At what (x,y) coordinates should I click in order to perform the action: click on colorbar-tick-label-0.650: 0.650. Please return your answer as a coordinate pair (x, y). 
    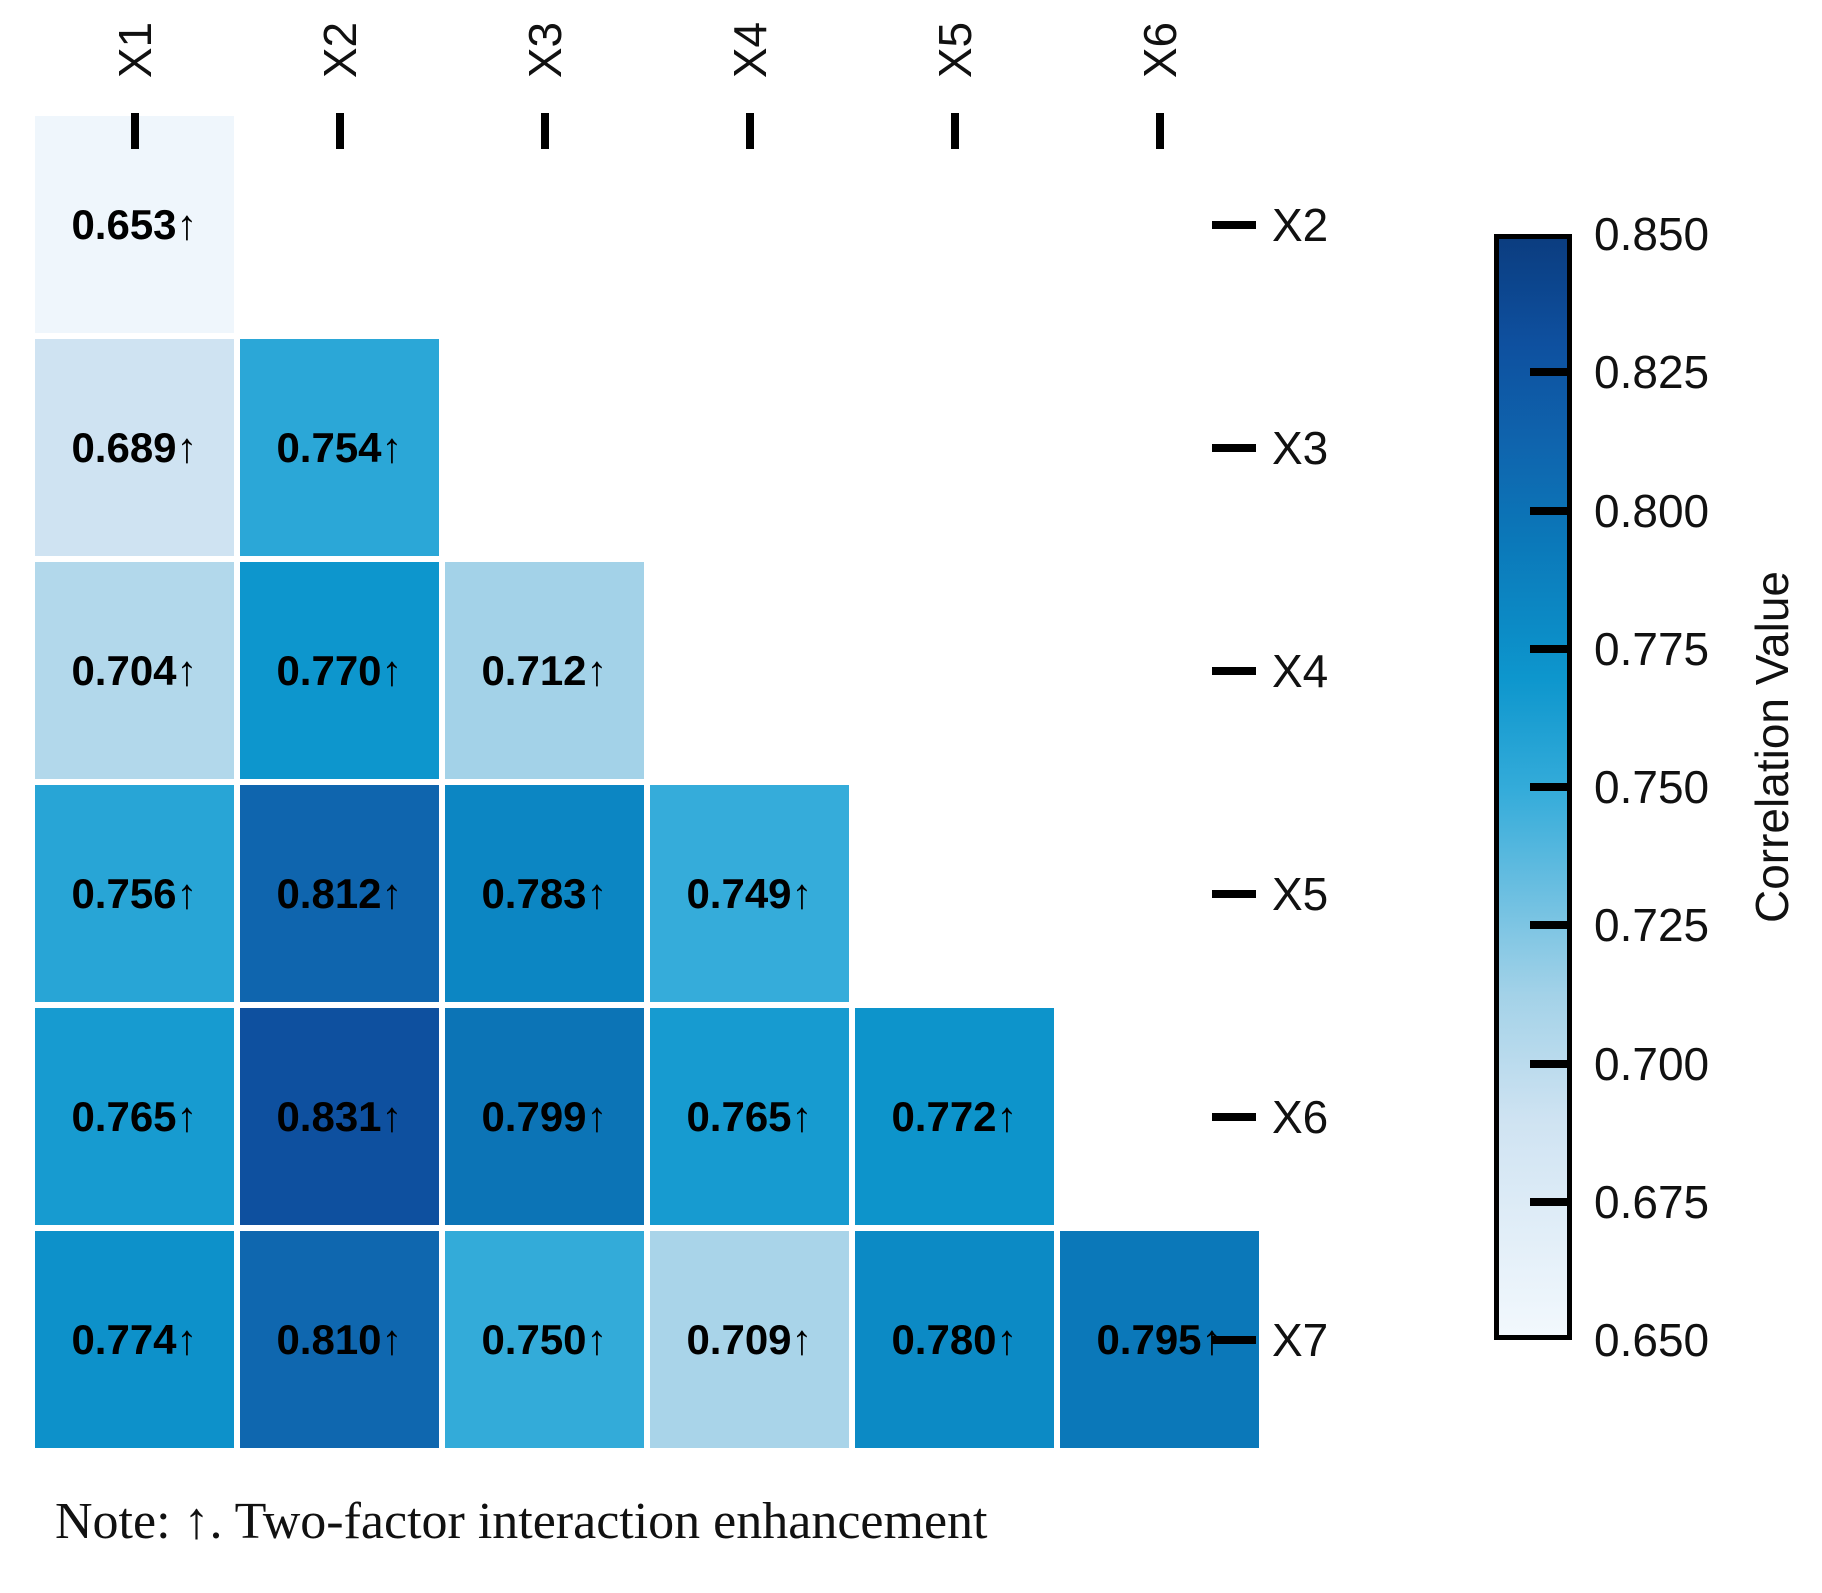
    Looking at the image, I should click on (1652, 1340).